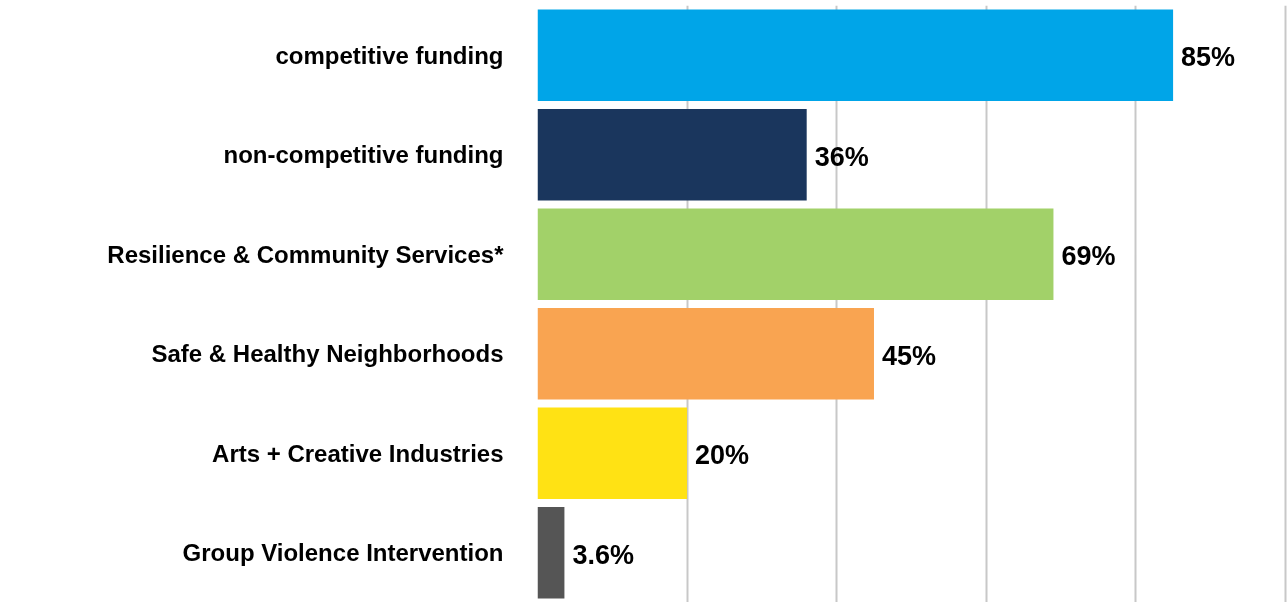  Describe the element at coordinates (722, 455) in the screenshot. I see `data-label: 20%` at that location.